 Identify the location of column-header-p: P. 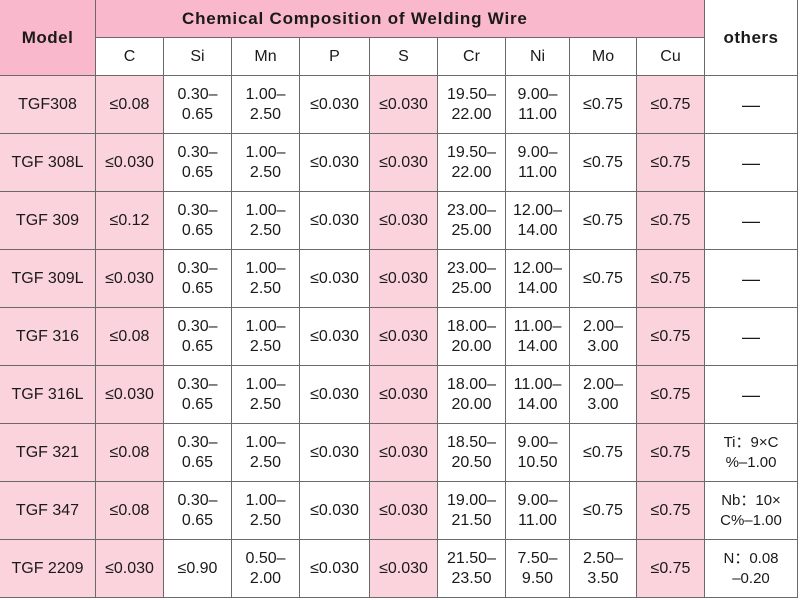
(335, 57).